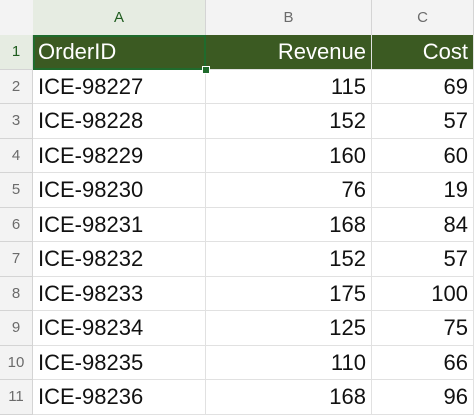 Image resolution: width=474 pixels, height=415 pixels. I want to click on row-header-3: 3, so click(16, 121).